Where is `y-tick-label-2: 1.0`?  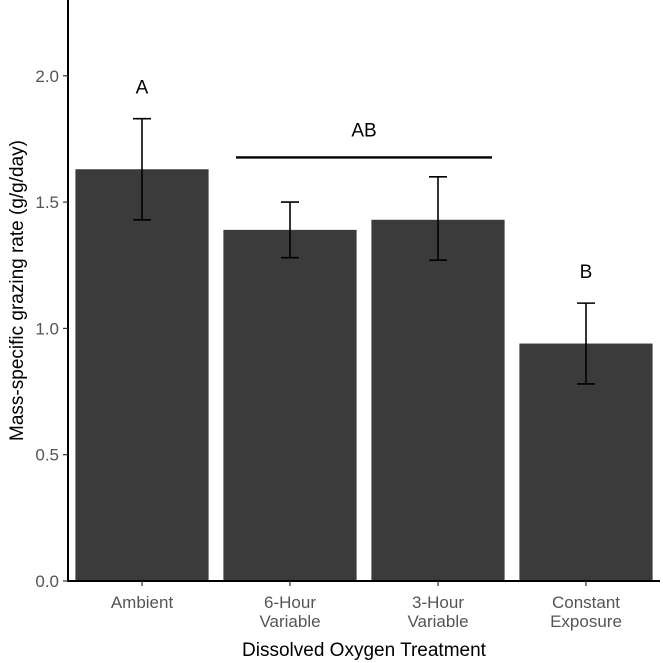
y-tick-label-2: 1.0 is located at coordinates (47, 328).